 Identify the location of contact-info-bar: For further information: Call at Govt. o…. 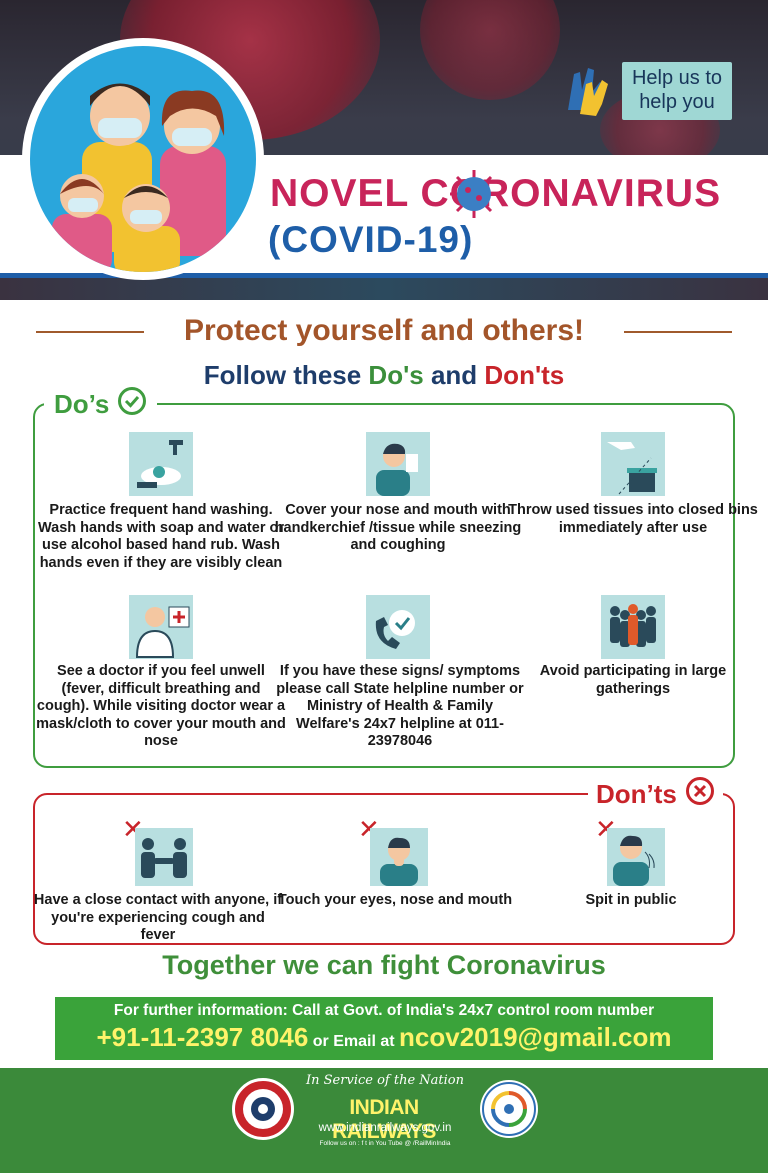
(384, 1028).